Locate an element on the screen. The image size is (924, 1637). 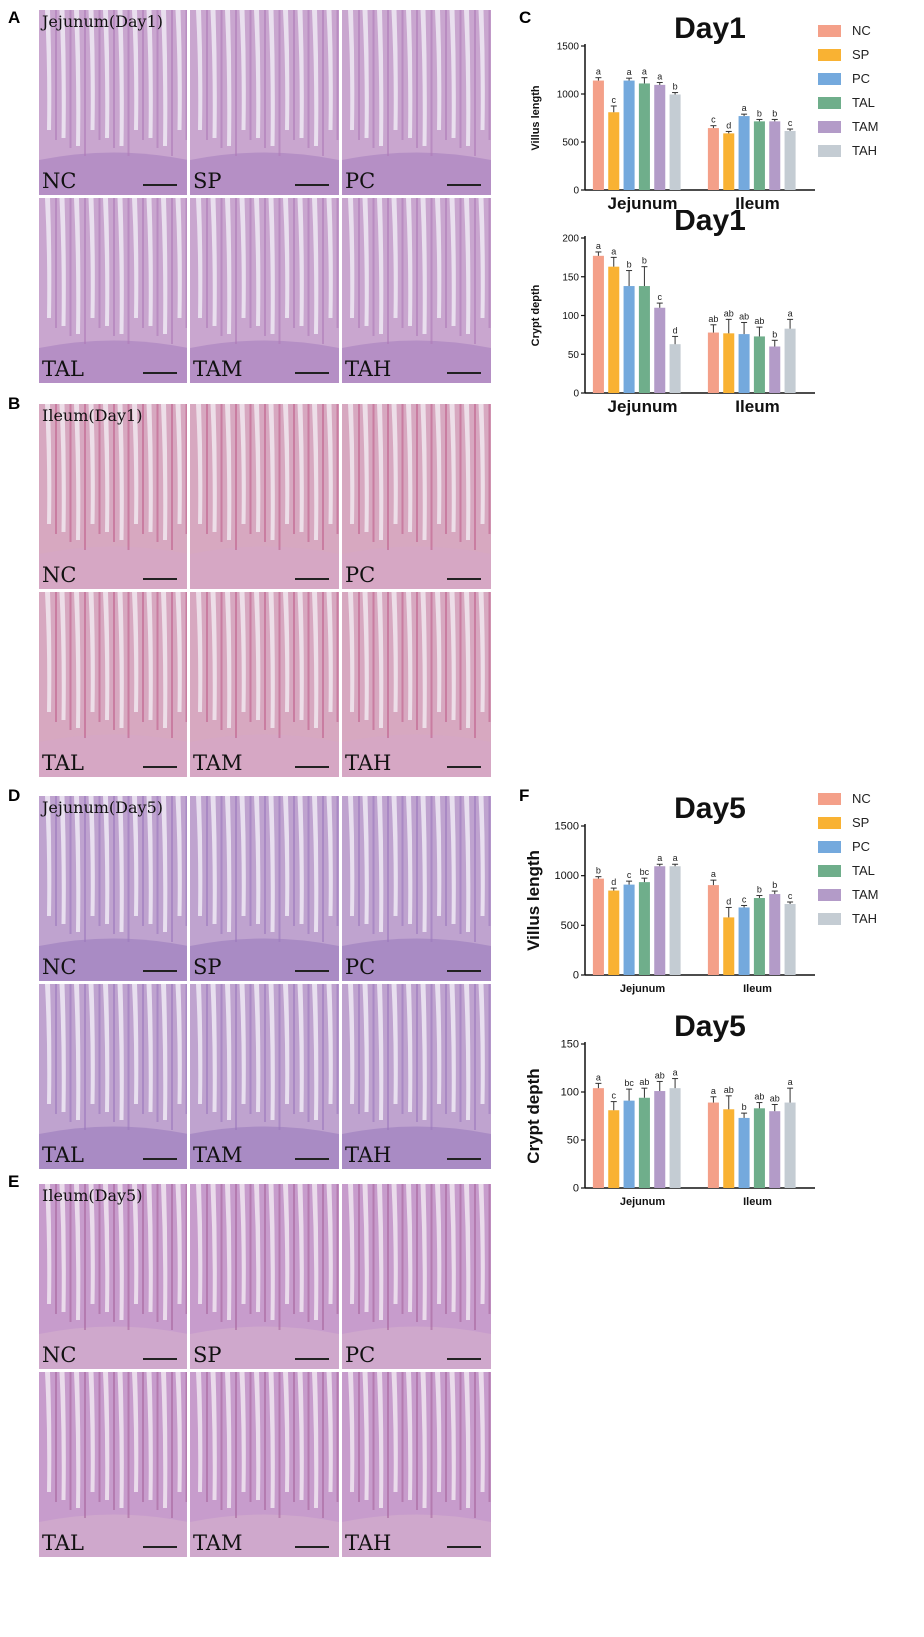
panel-letter-e: E is located at coordinates (14, 1181).